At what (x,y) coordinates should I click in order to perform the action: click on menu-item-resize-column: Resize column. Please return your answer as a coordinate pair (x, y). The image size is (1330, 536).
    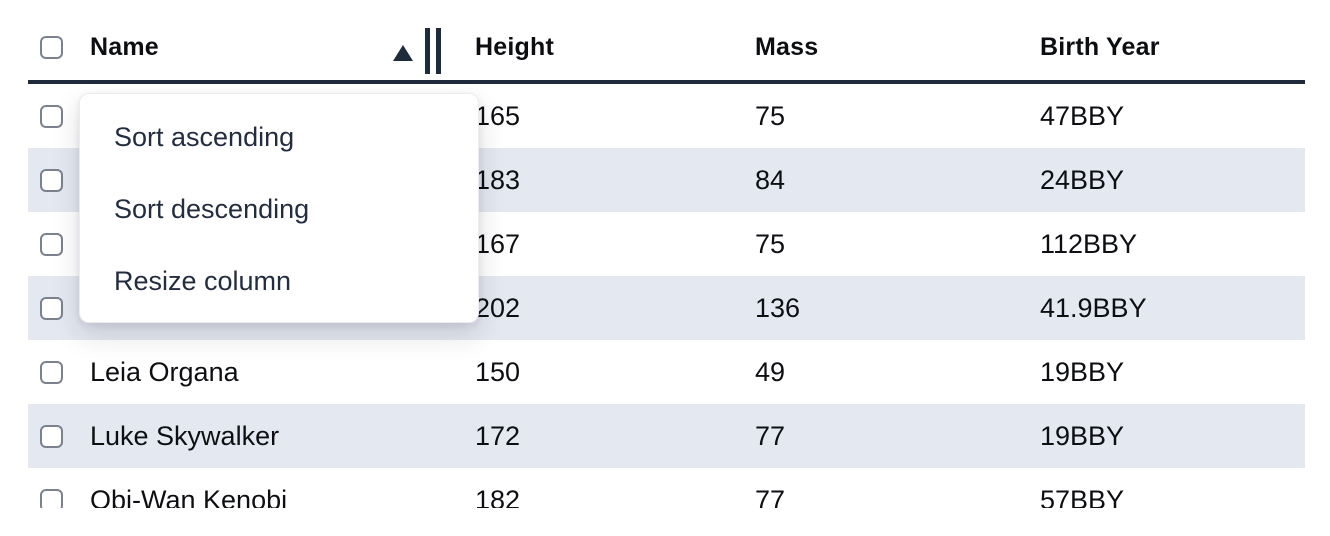
    Looking at the image, I should click on (203, 280).